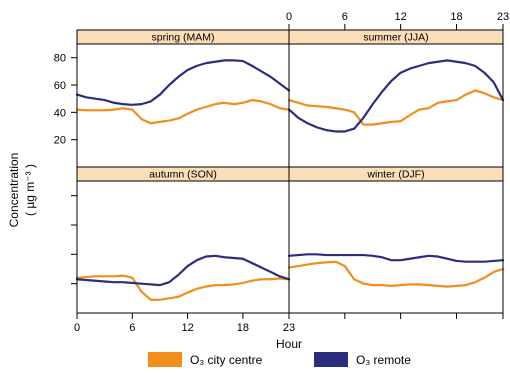 This screenshot has height=373, width=510. I want to click on x-tick-label-top-18: 18, so click(456, 17).